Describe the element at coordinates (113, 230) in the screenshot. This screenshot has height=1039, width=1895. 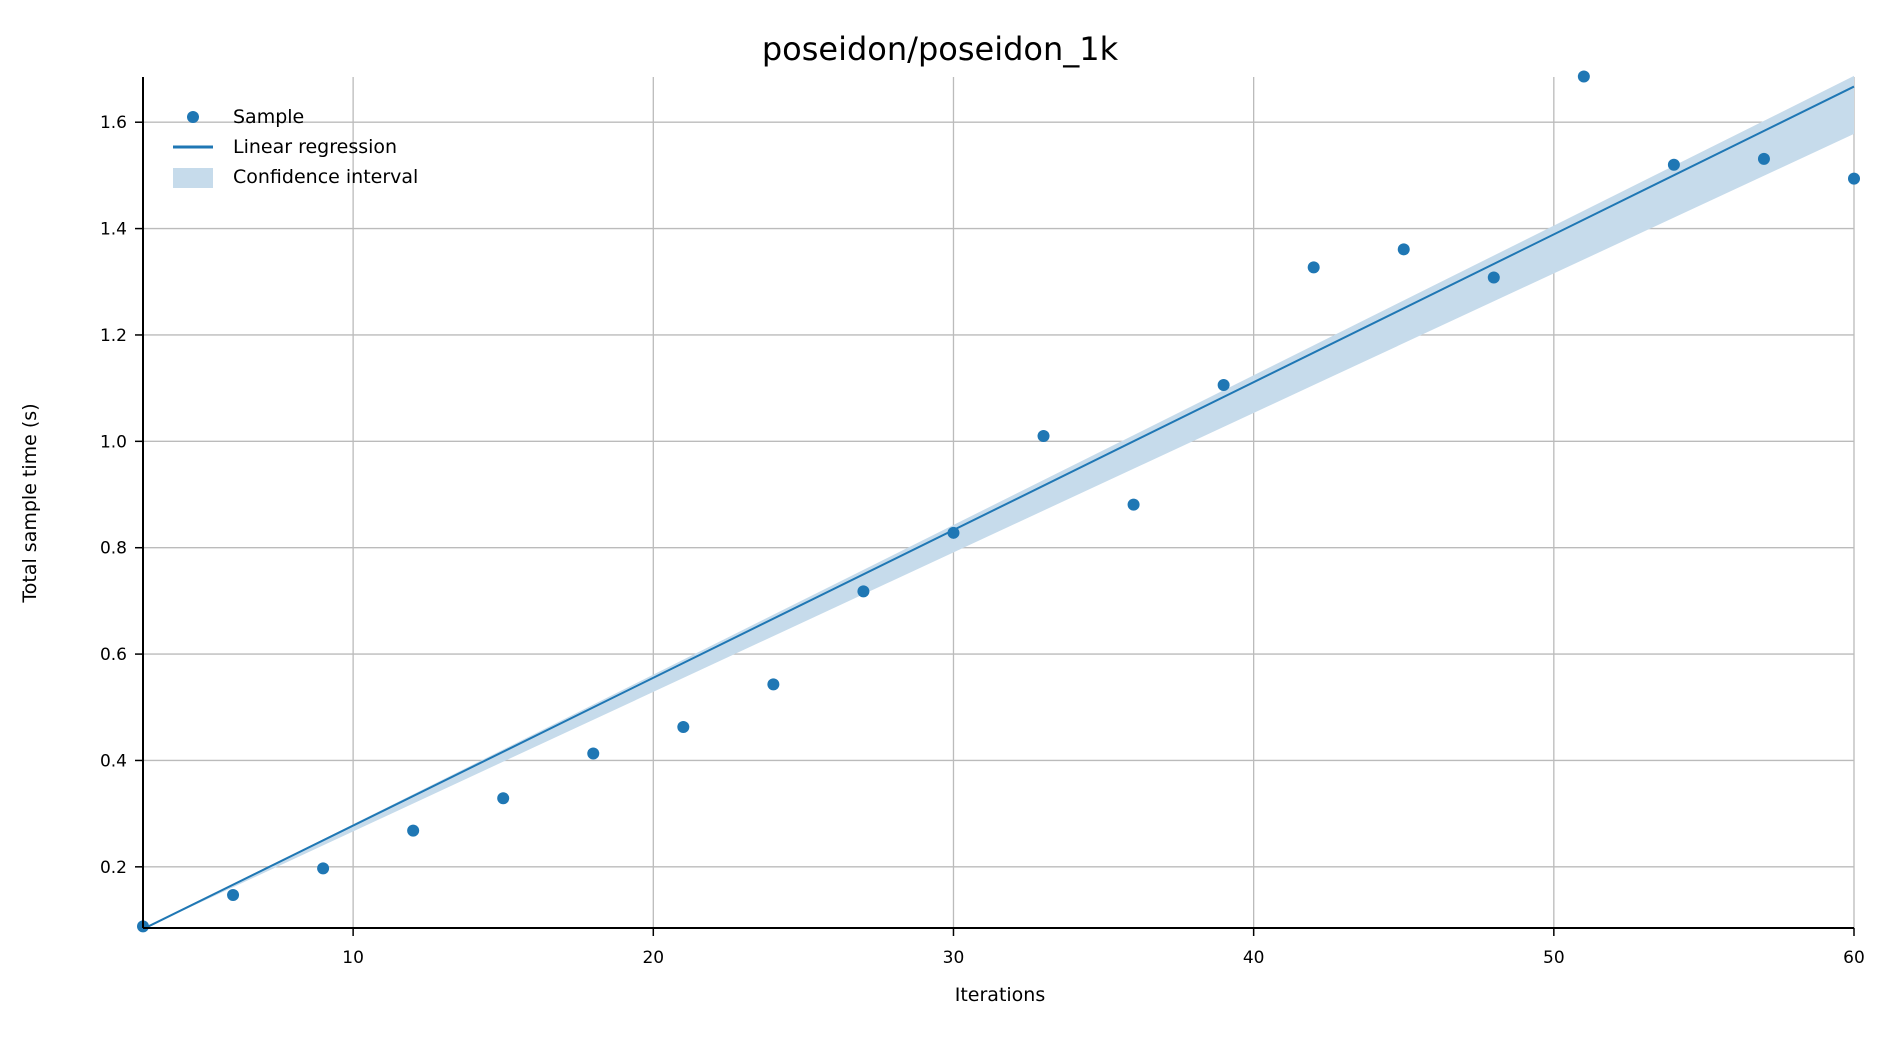
I see `y-tick-label: 1.4` at that location.